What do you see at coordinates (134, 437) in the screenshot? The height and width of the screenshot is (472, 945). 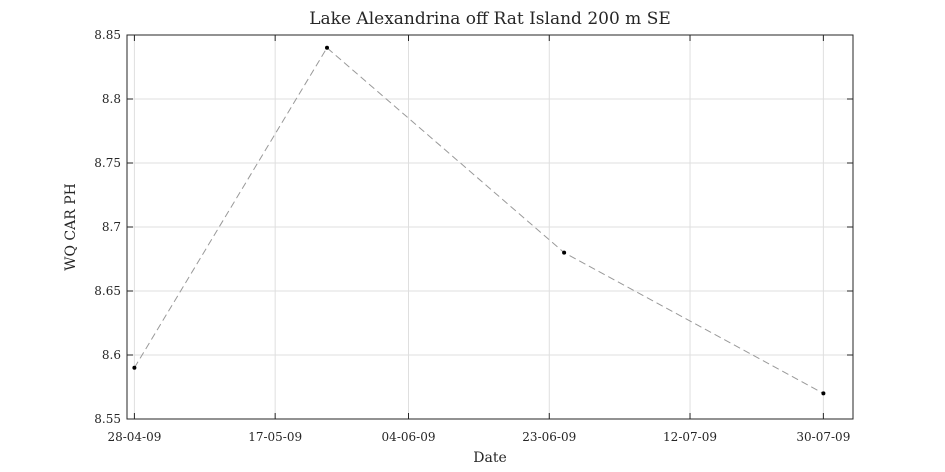 I see `x-tick-label: 28-04-09` at bounding box center [134, 437].